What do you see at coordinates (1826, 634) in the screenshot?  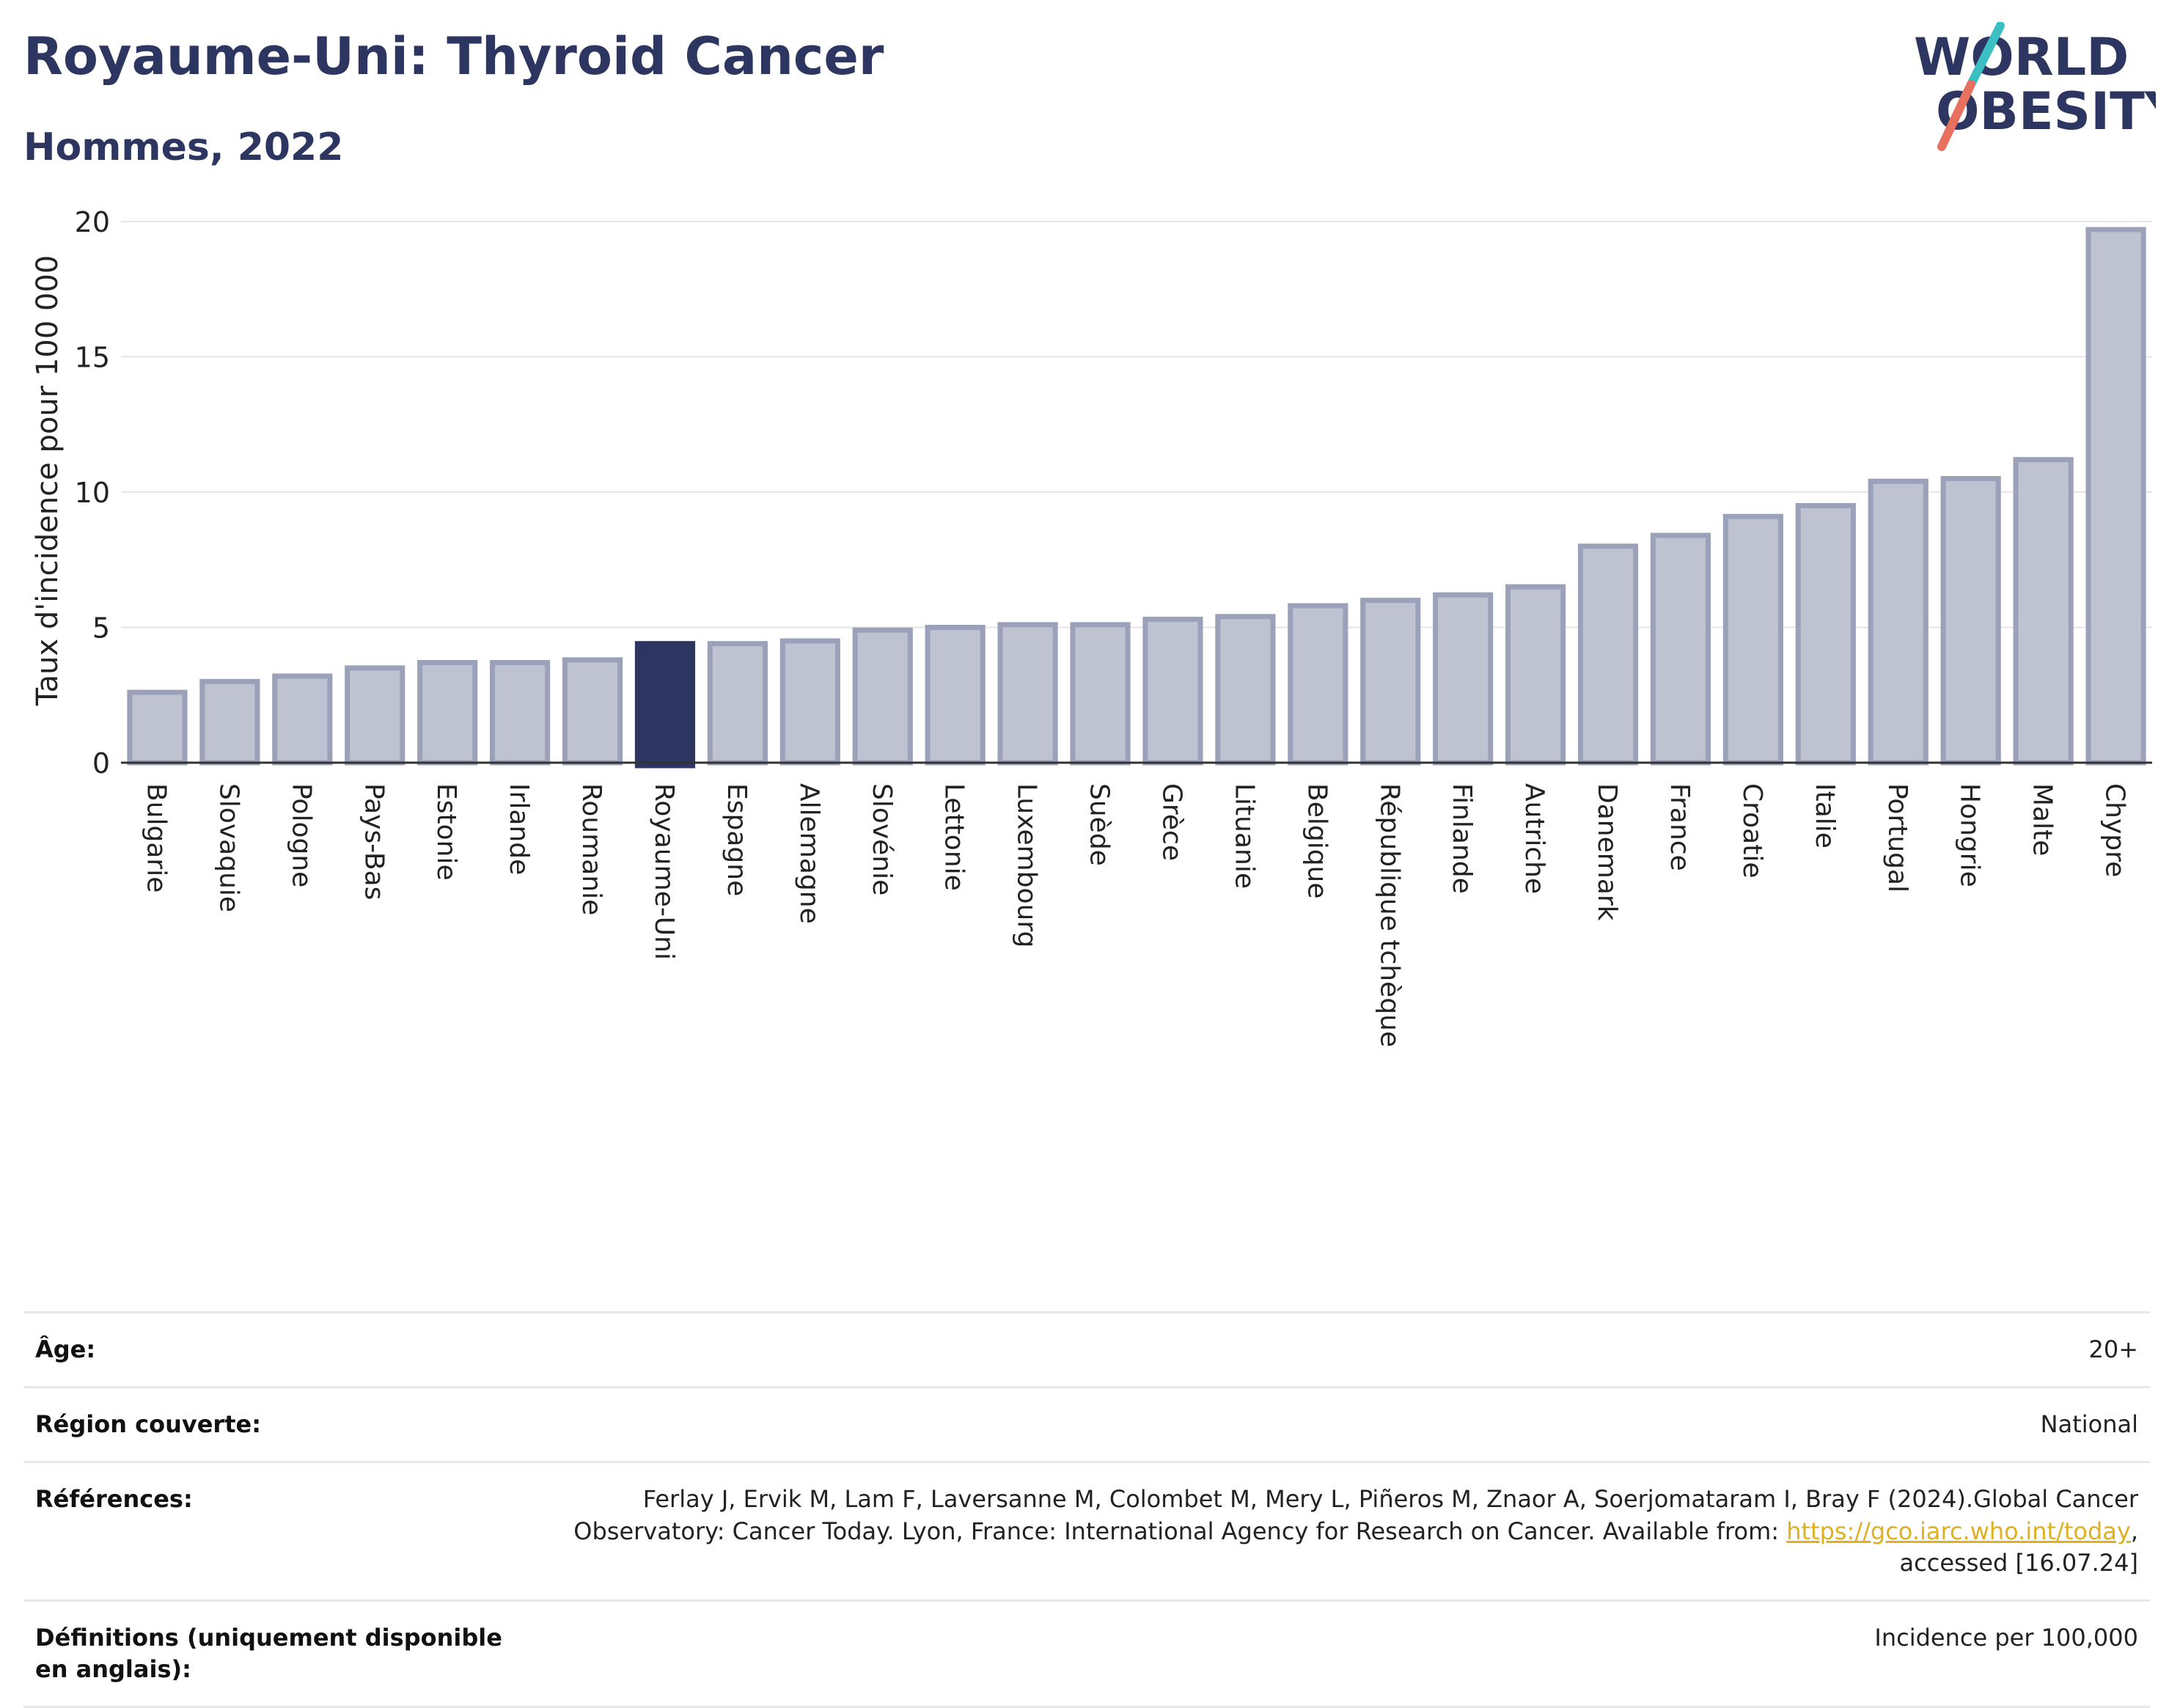 I see `bar-italie` at bounding box center [1826, 634].